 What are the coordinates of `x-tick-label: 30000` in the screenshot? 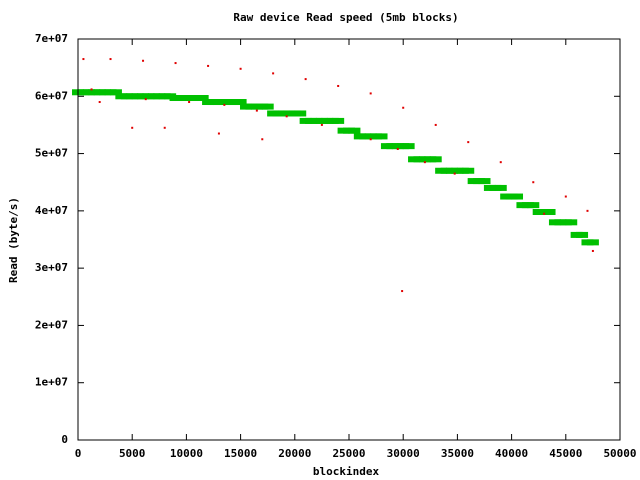 It's located at (403, 453).